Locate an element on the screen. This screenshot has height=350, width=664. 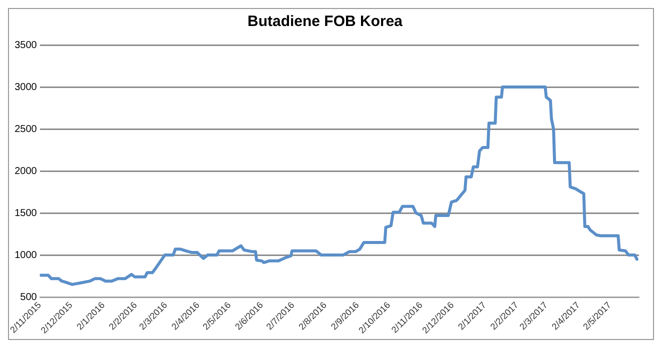
y-tick-label: 3000 is located at coordinates (26, 87).